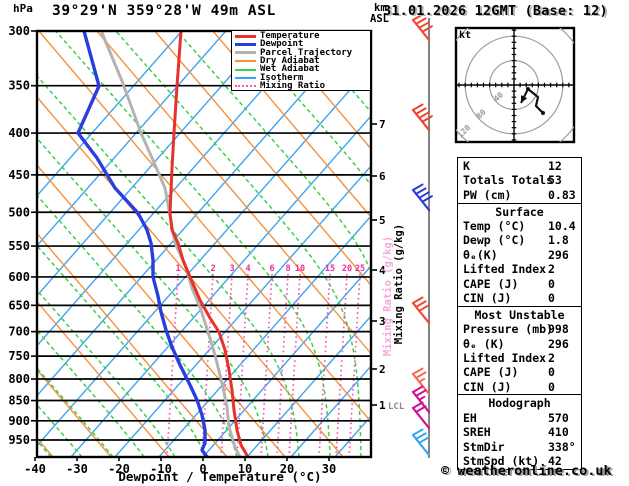 The height and width of the screenshot is (486, 629). I want to click on altitude-tick-label: 4, so click(382, 270).